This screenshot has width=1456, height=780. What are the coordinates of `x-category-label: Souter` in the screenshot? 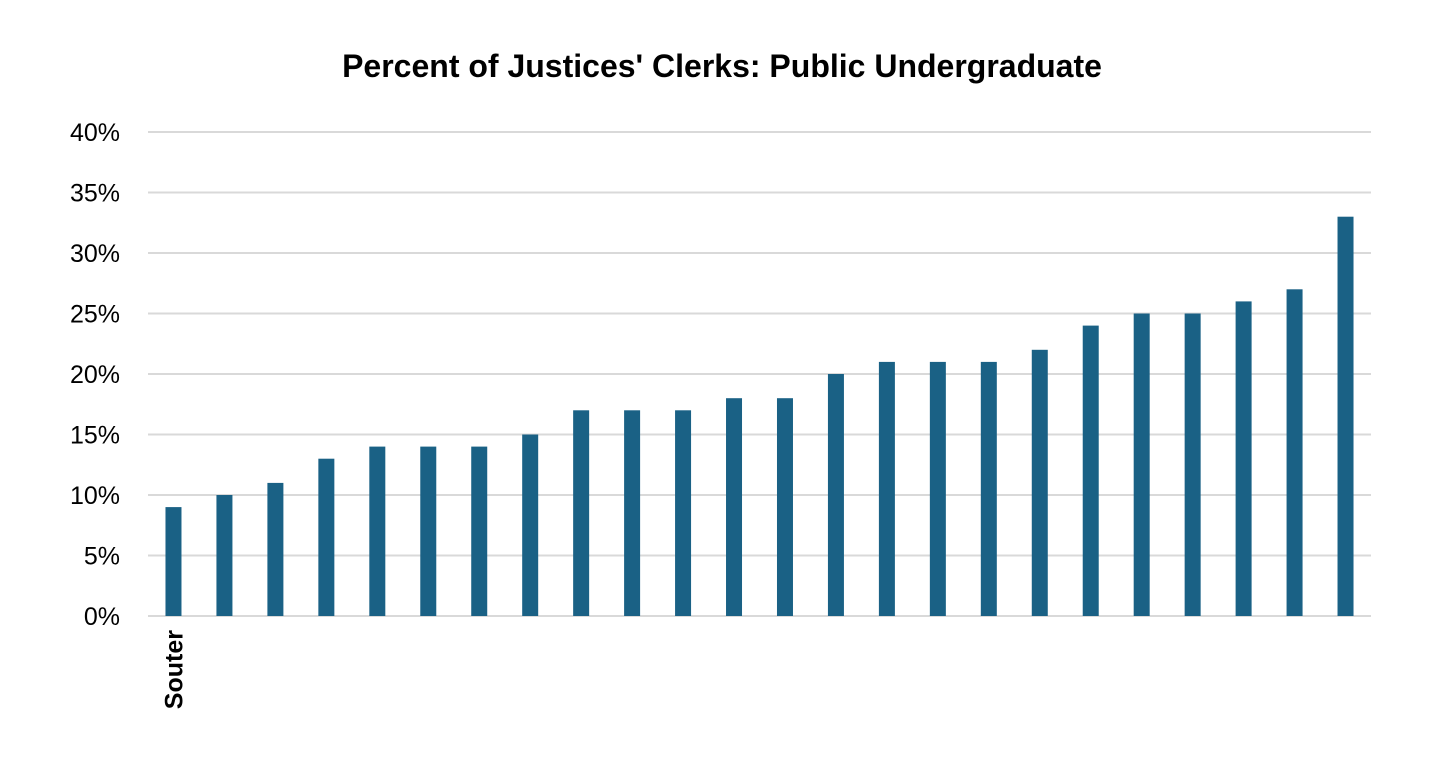 It's located at (174, 669).